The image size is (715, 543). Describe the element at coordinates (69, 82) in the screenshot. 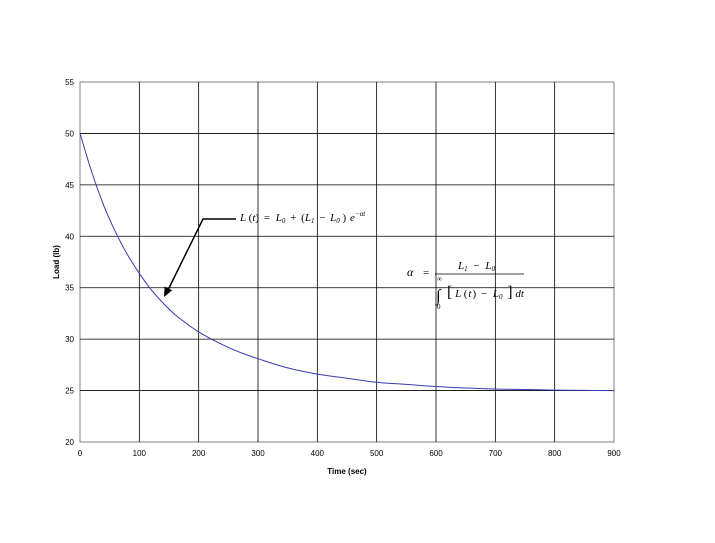

I see `y-tick-label: 55` at that location.